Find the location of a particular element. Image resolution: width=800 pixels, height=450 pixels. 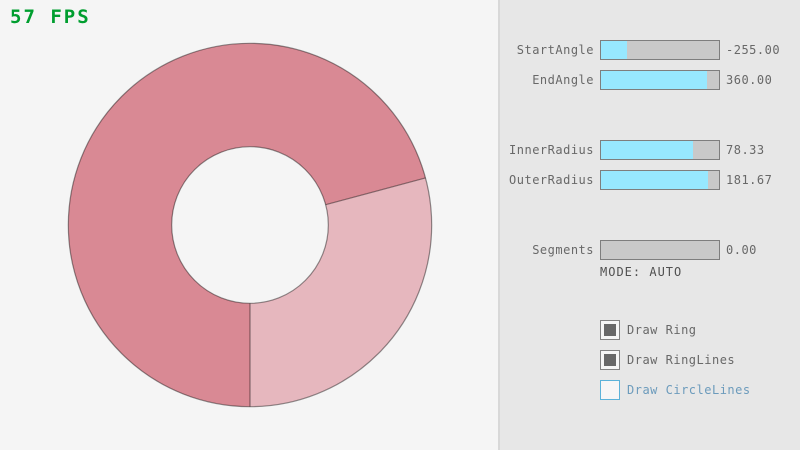

slider-label-outerradius: OuterRadius is located at coordinates (551, 180).